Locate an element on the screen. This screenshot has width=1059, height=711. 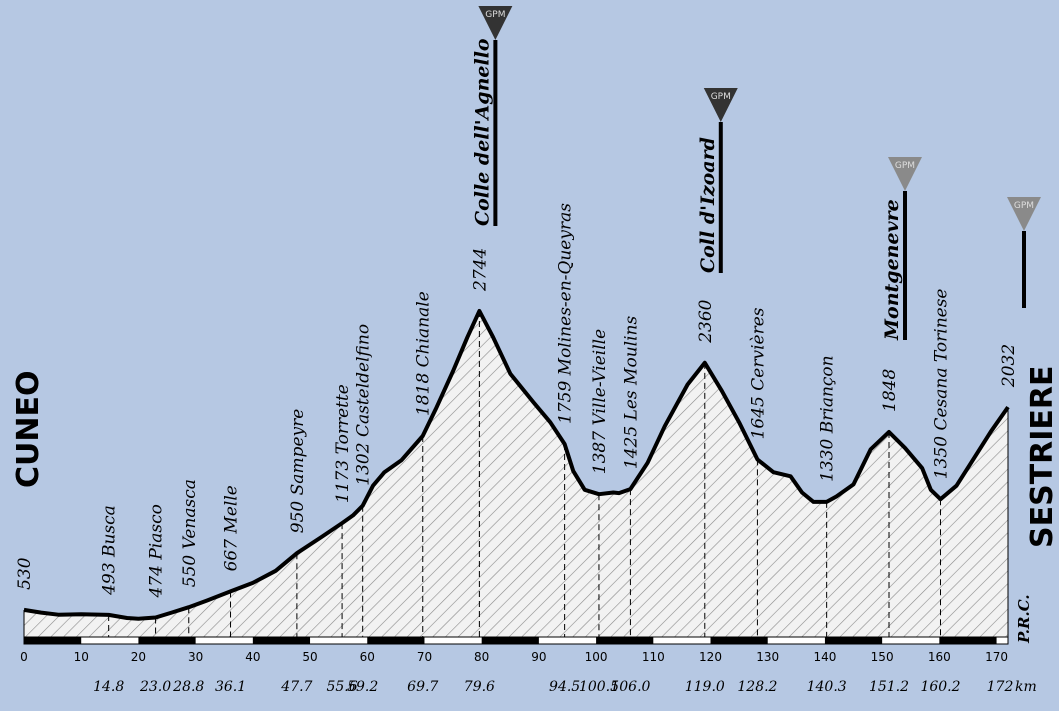
axis-tick-90: 90 is located at coordinates (538, 657).